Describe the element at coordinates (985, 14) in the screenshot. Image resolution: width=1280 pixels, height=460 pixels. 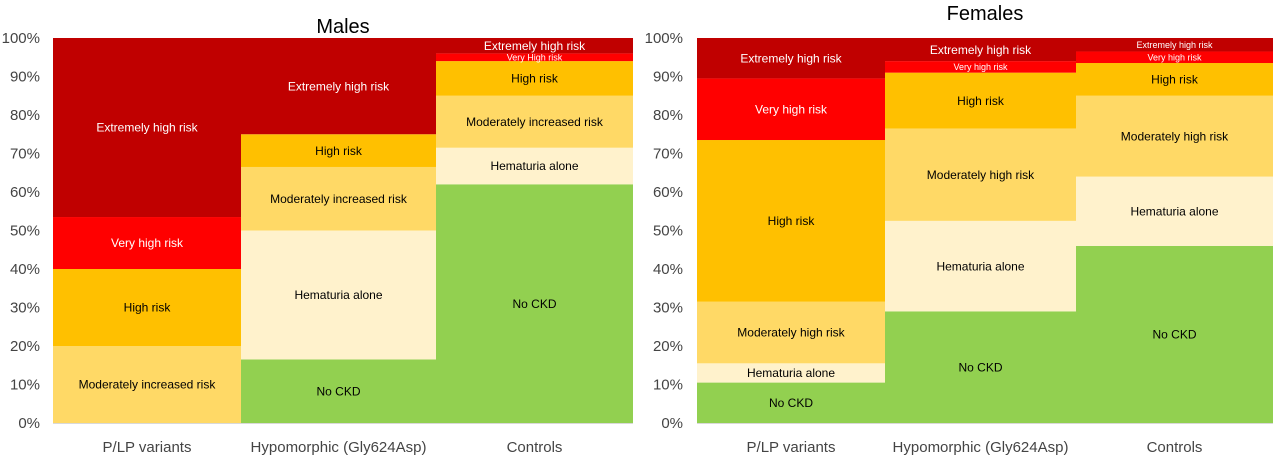
I see `chart-title: Females` at that location.